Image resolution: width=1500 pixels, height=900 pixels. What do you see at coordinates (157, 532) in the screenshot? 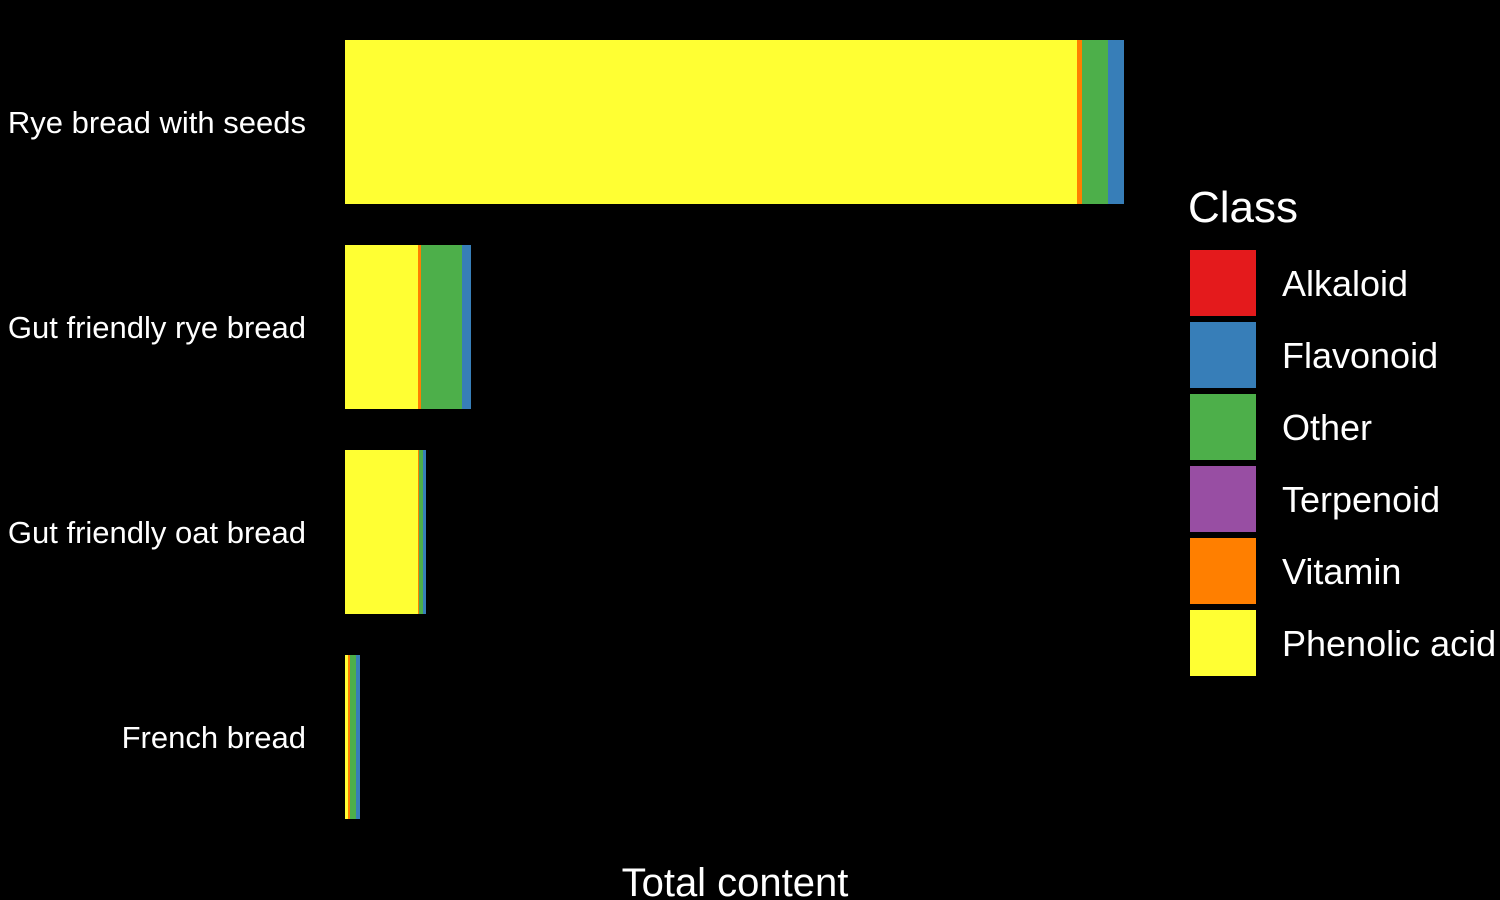
I see `category-label-gut-friendly-oat-bread: Gut friendly oat bread` at bounding box center [157, 532].